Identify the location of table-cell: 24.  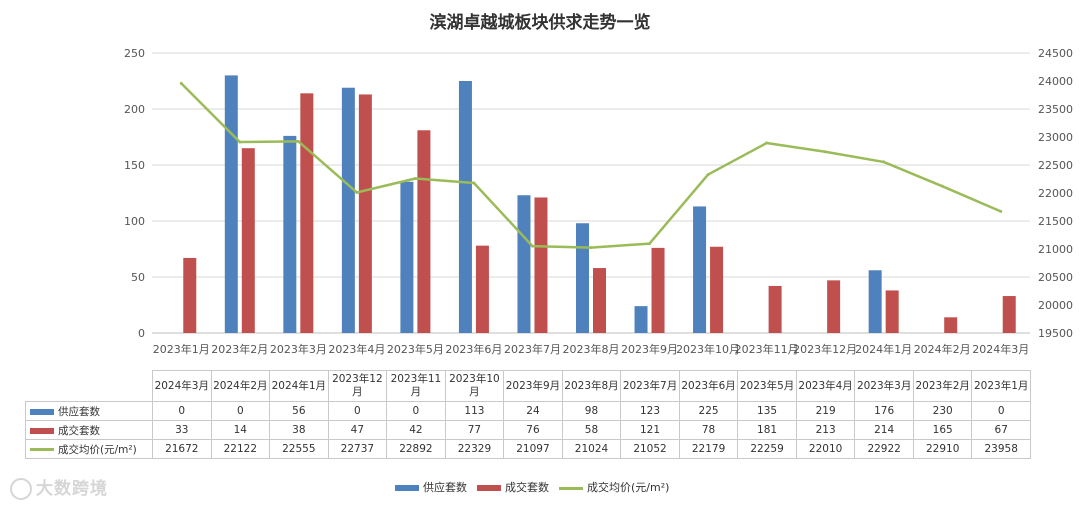
(533, 411).